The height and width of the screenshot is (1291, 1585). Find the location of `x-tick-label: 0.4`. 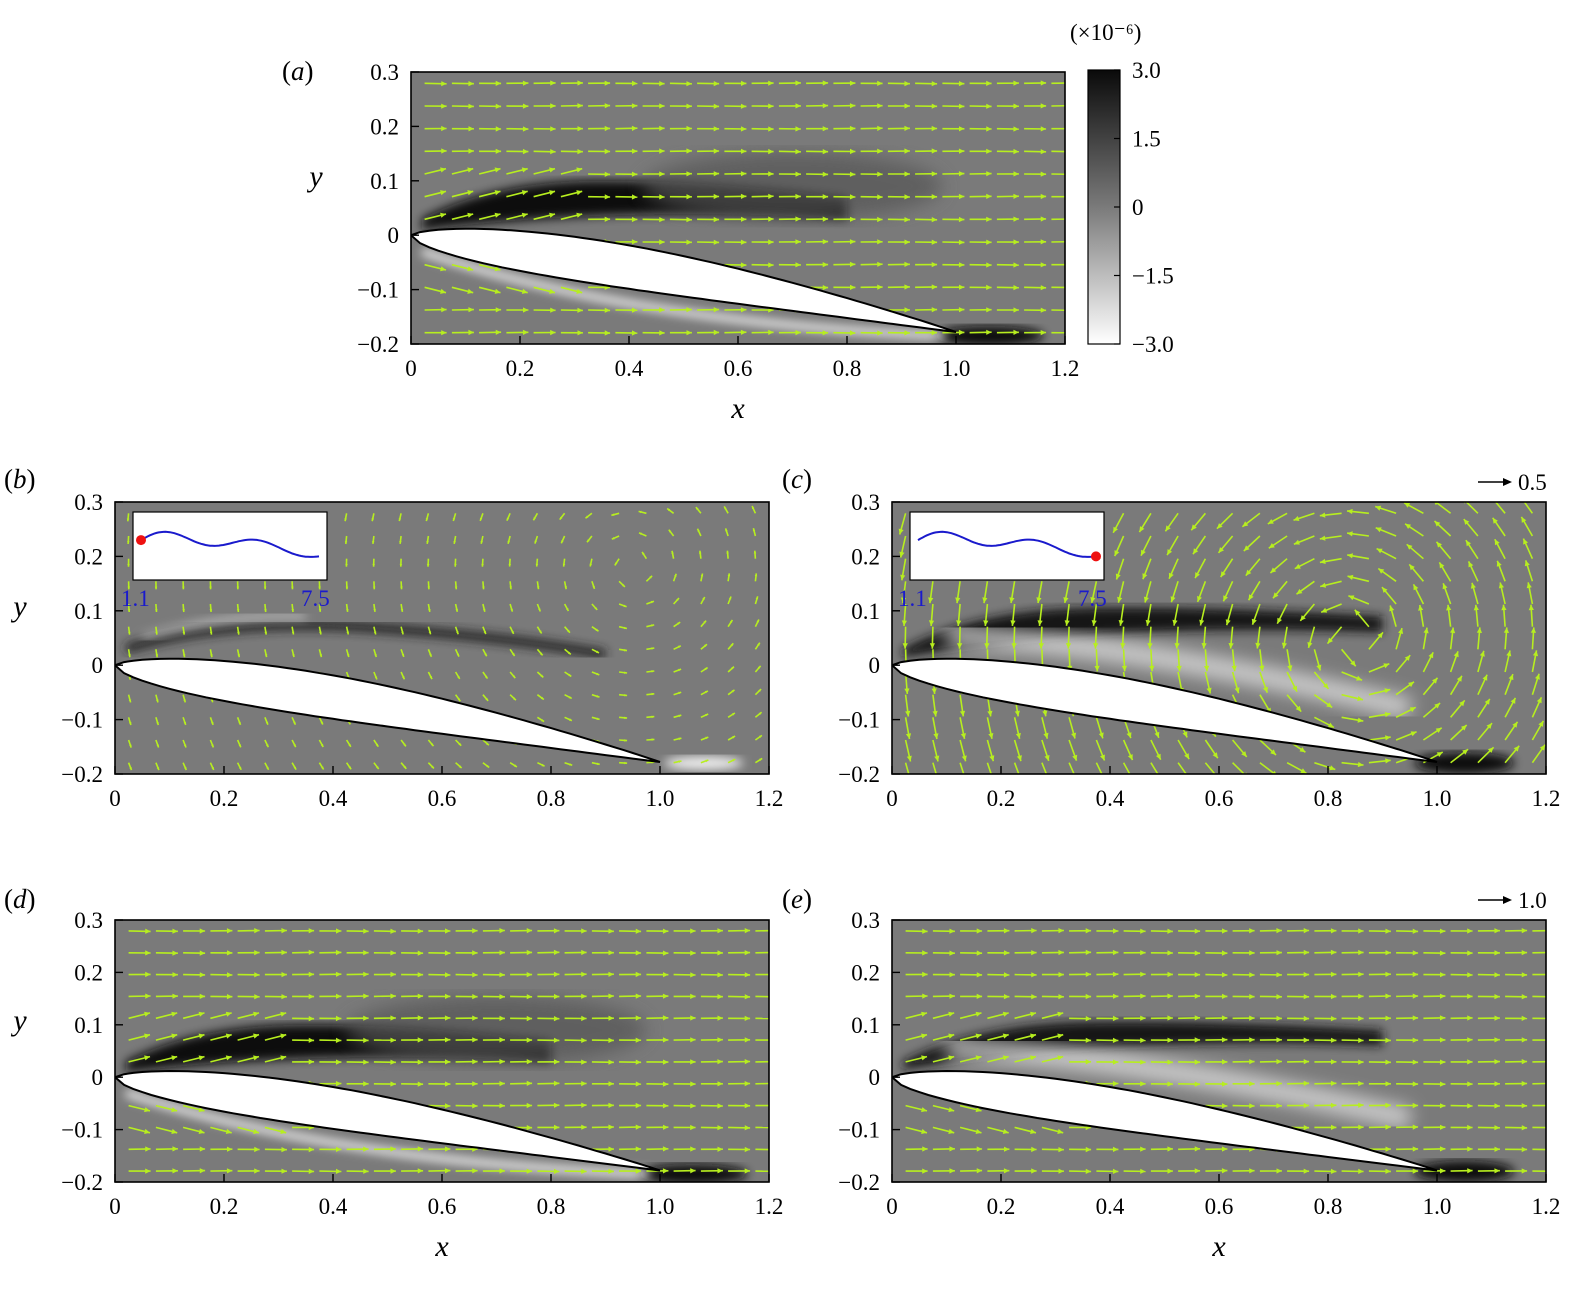

x-tick-label: 0.4 is located at coordinates (629, 368).